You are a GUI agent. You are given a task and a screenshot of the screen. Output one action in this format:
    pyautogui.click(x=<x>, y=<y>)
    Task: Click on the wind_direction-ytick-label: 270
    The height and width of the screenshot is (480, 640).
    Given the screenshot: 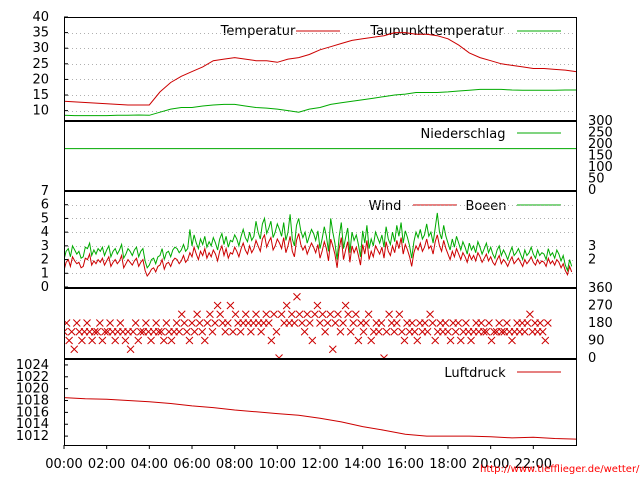 What is the action you would take?
    pyautogui.click(x=600, y=306)
    